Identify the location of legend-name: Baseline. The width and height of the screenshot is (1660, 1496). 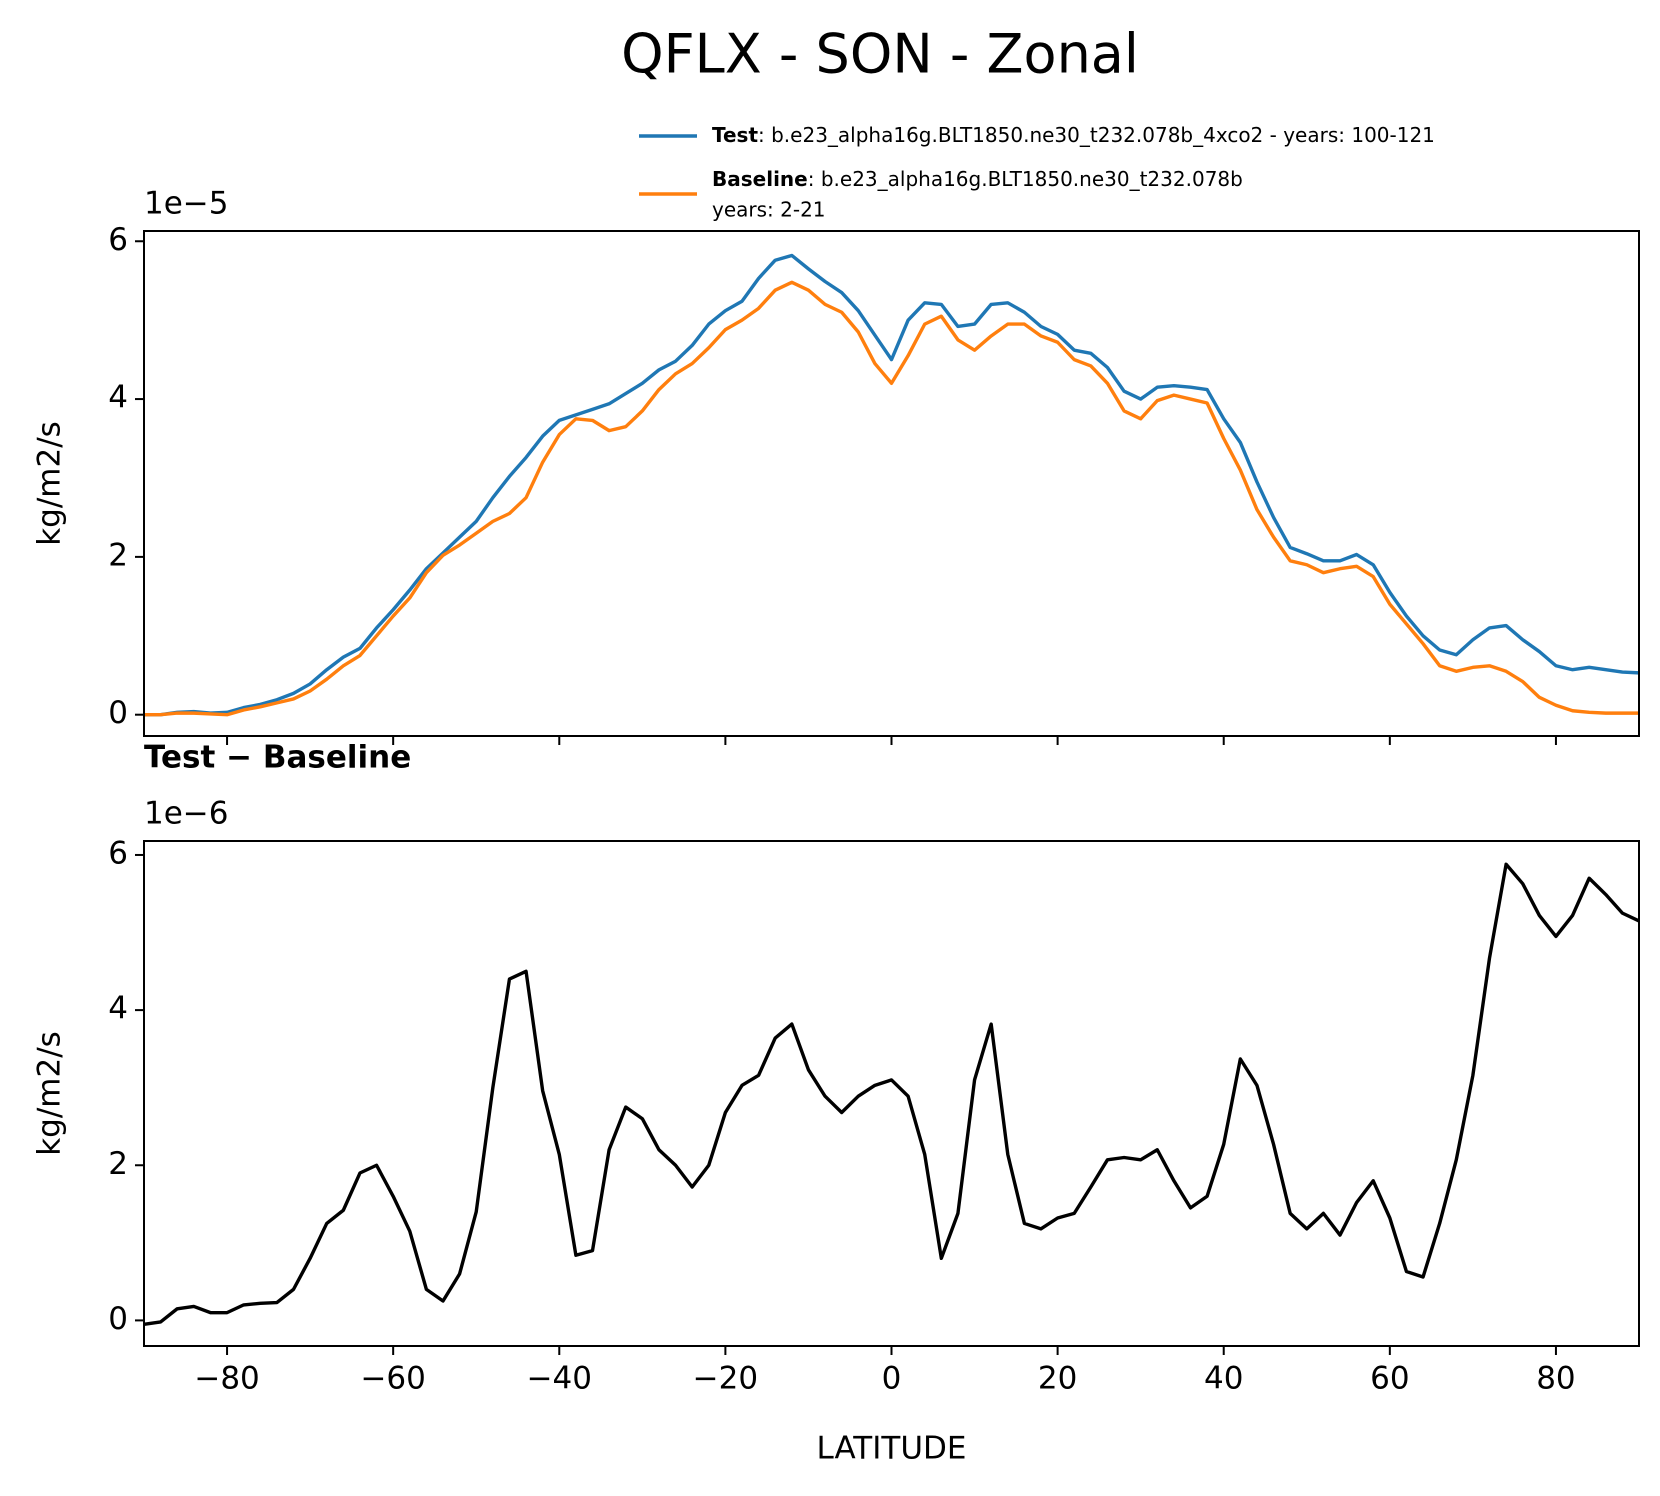
(760, 179).